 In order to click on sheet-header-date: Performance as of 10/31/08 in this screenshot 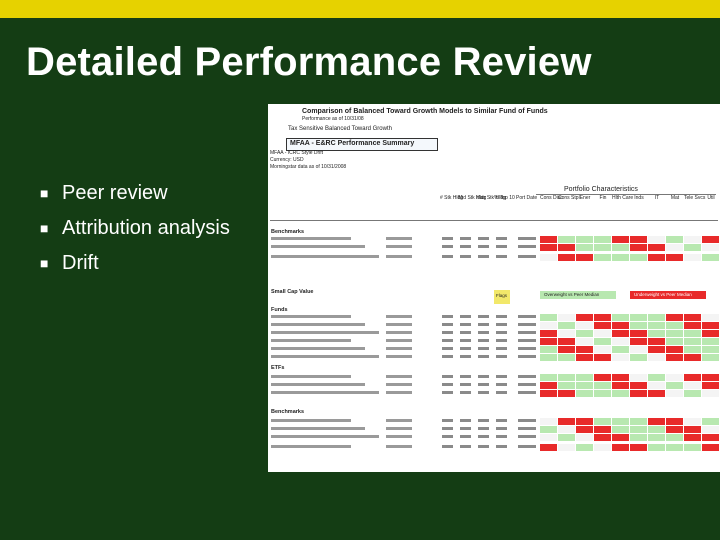, I will do `click(333, 119)`.